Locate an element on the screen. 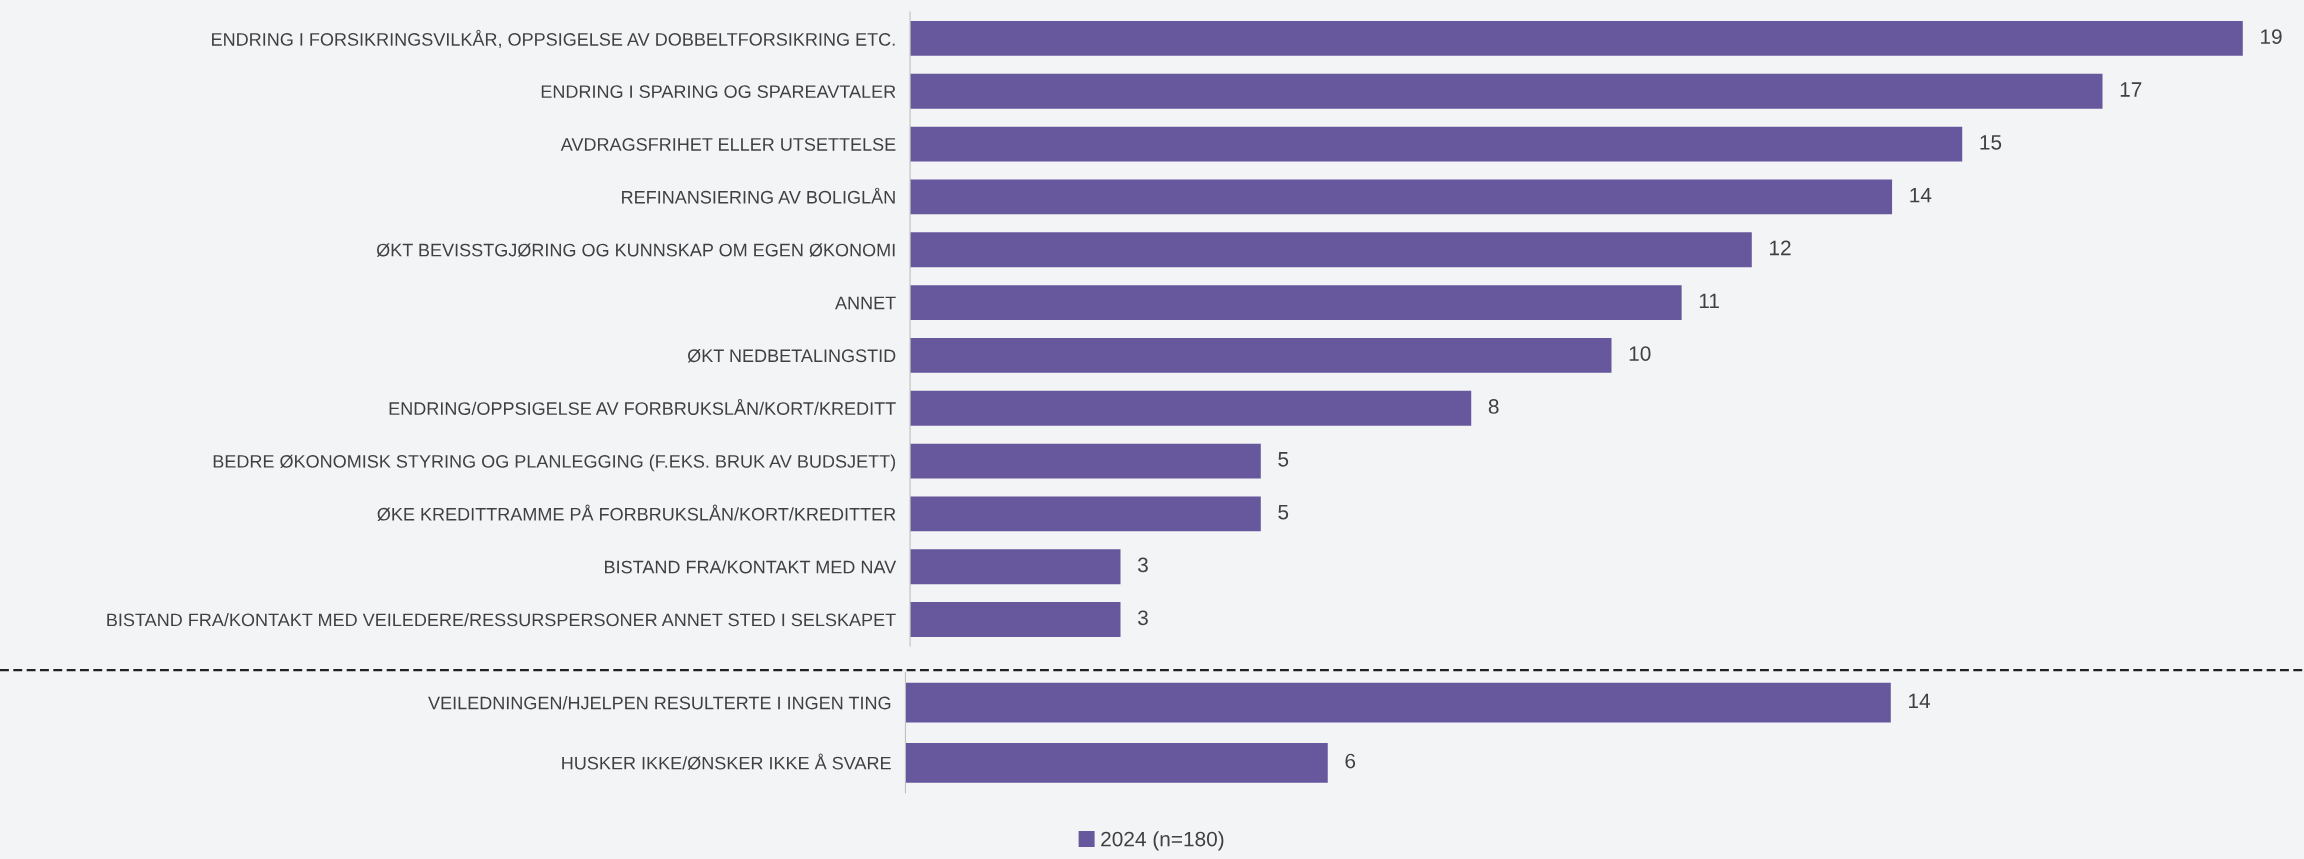 The height and width of the screenshot is (859, 2304). legend-label: 2024 (n=180) is located at coordinates (1162, 841).